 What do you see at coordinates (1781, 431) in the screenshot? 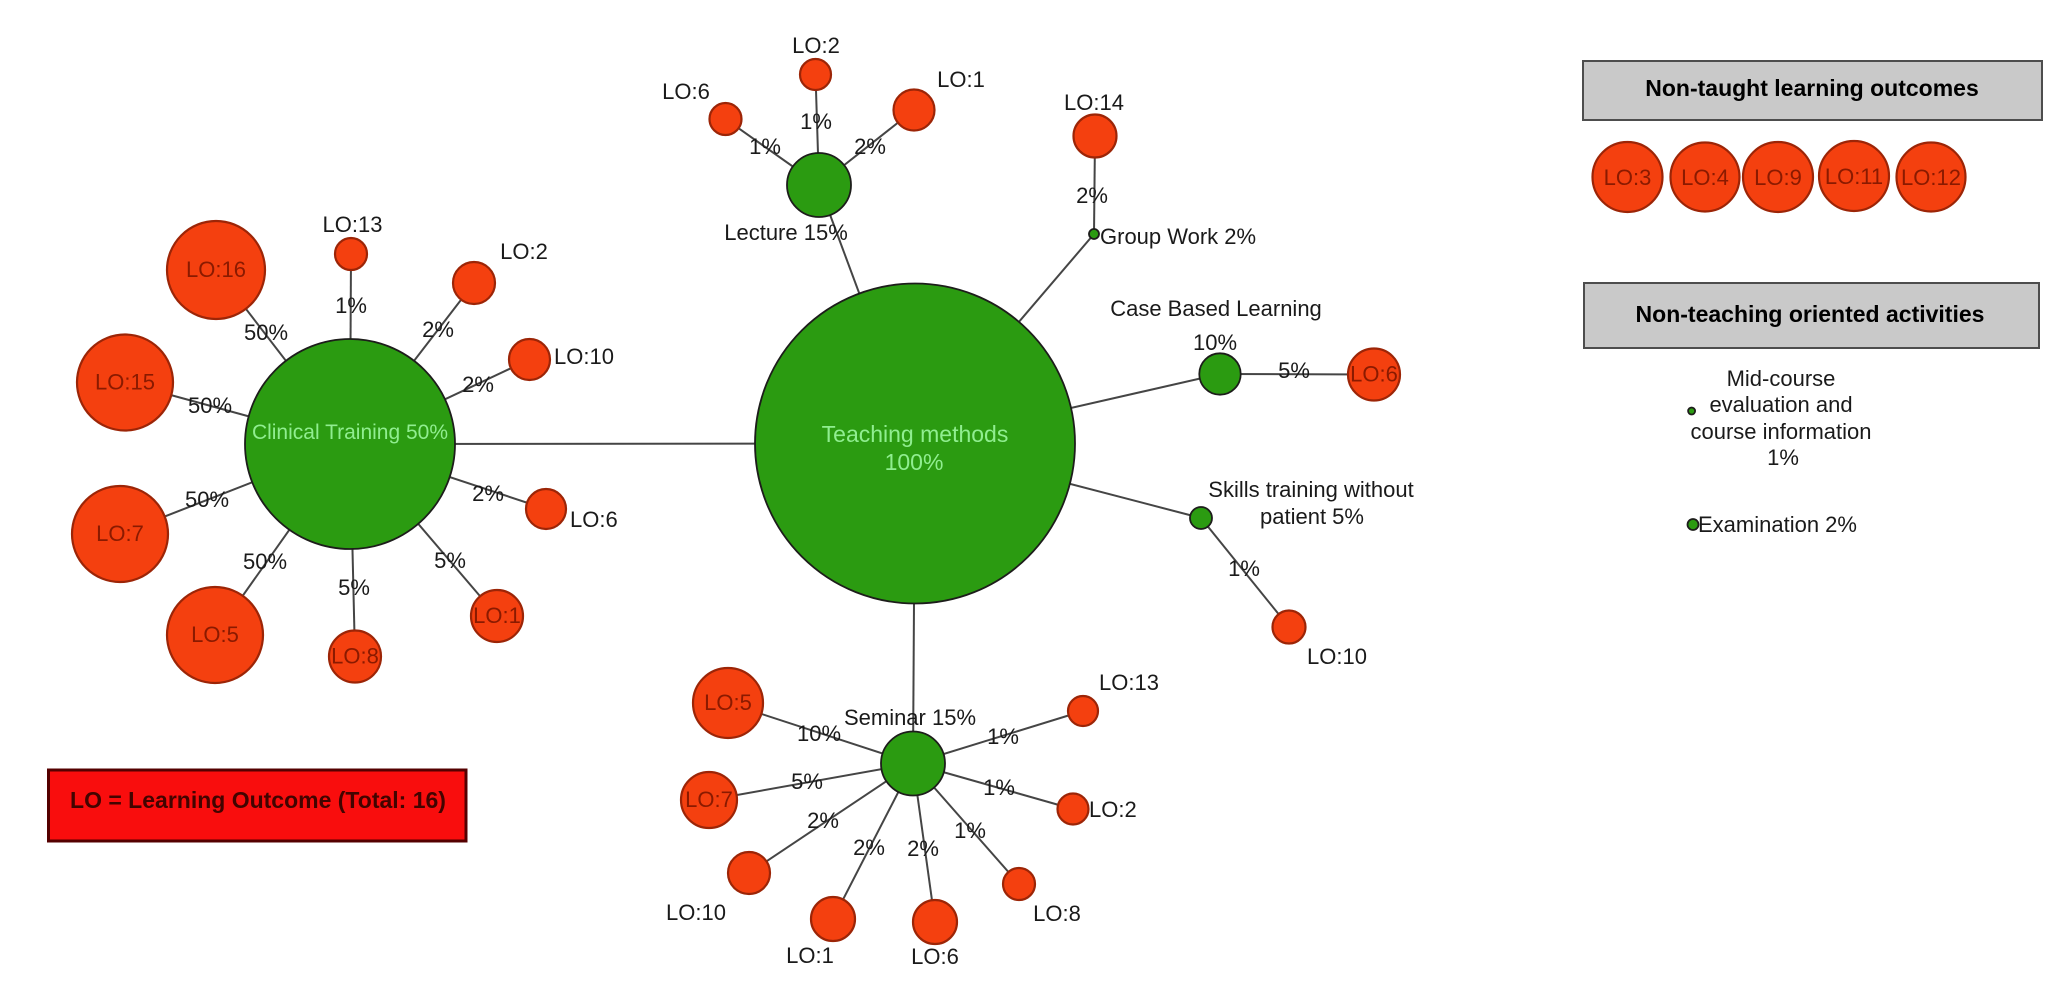
I see `svg-text: course information` at bounding box center [1781, 431].